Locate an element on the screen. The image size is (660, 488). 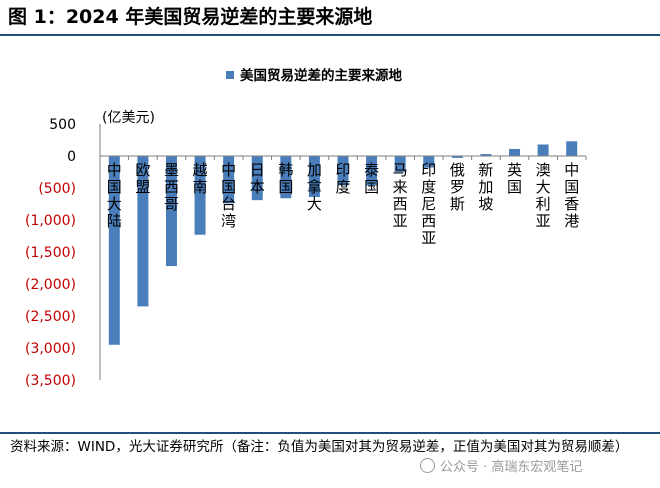
category-label: 欧盟 is located at coordinates (142, 178).